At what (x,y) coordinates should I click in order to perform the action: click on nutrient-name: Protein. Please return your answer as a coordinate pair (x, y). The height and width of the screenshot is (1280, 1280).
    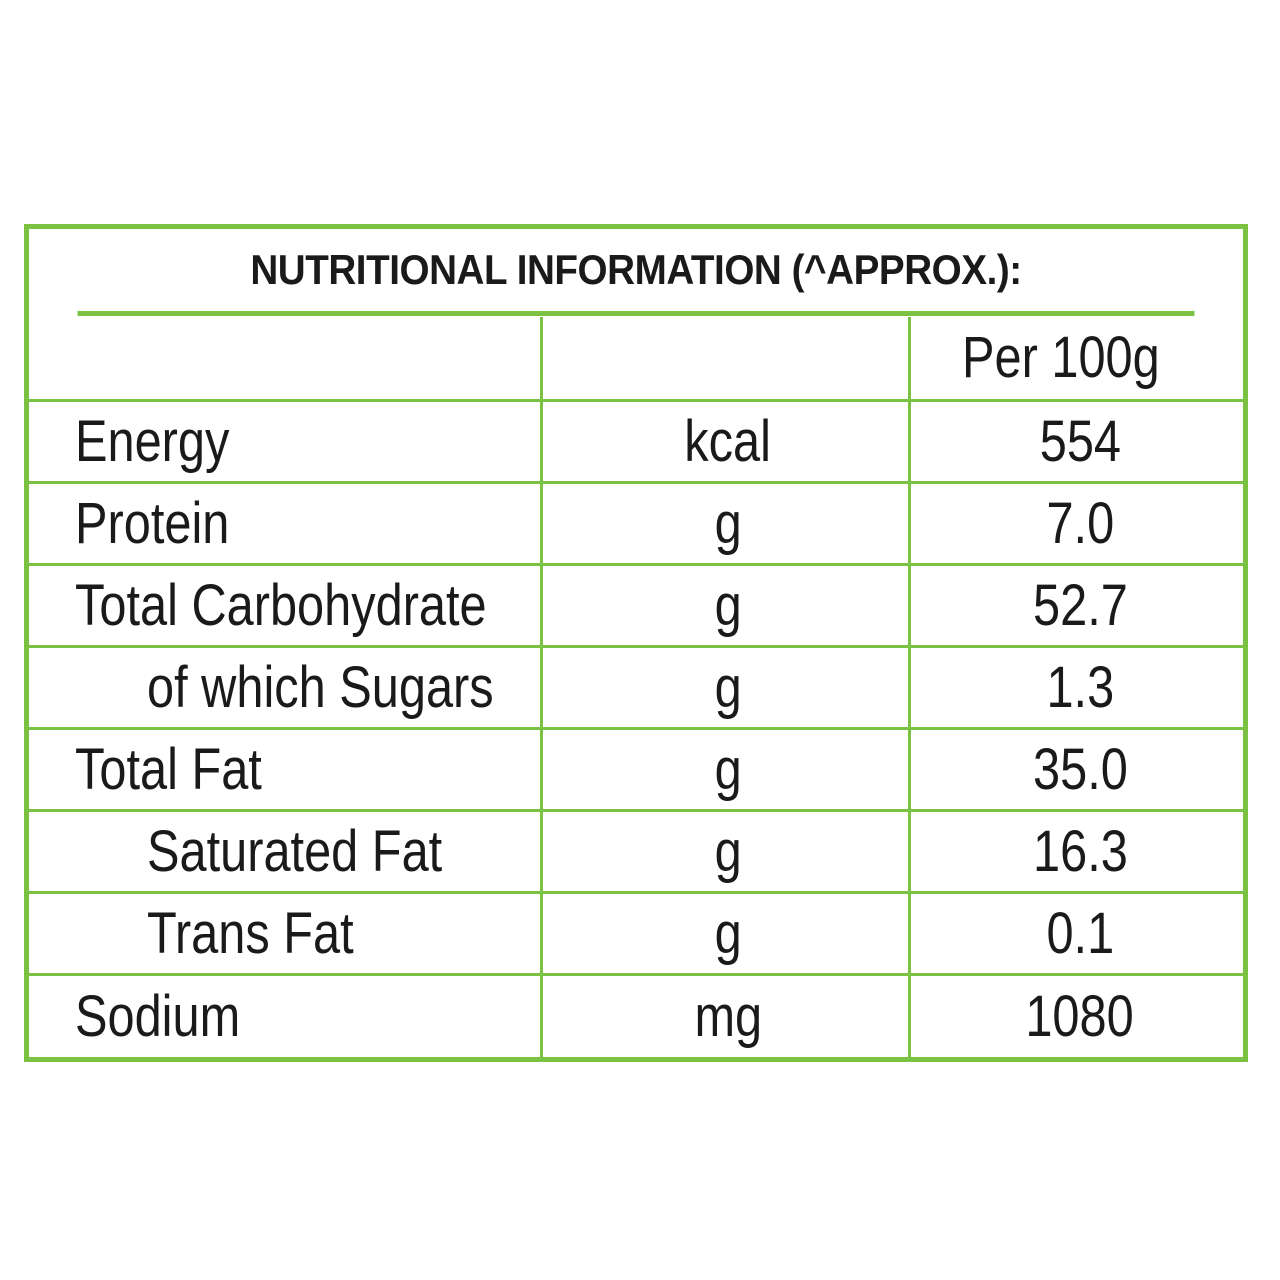
    Looking at the image, I should click on (152, 523).